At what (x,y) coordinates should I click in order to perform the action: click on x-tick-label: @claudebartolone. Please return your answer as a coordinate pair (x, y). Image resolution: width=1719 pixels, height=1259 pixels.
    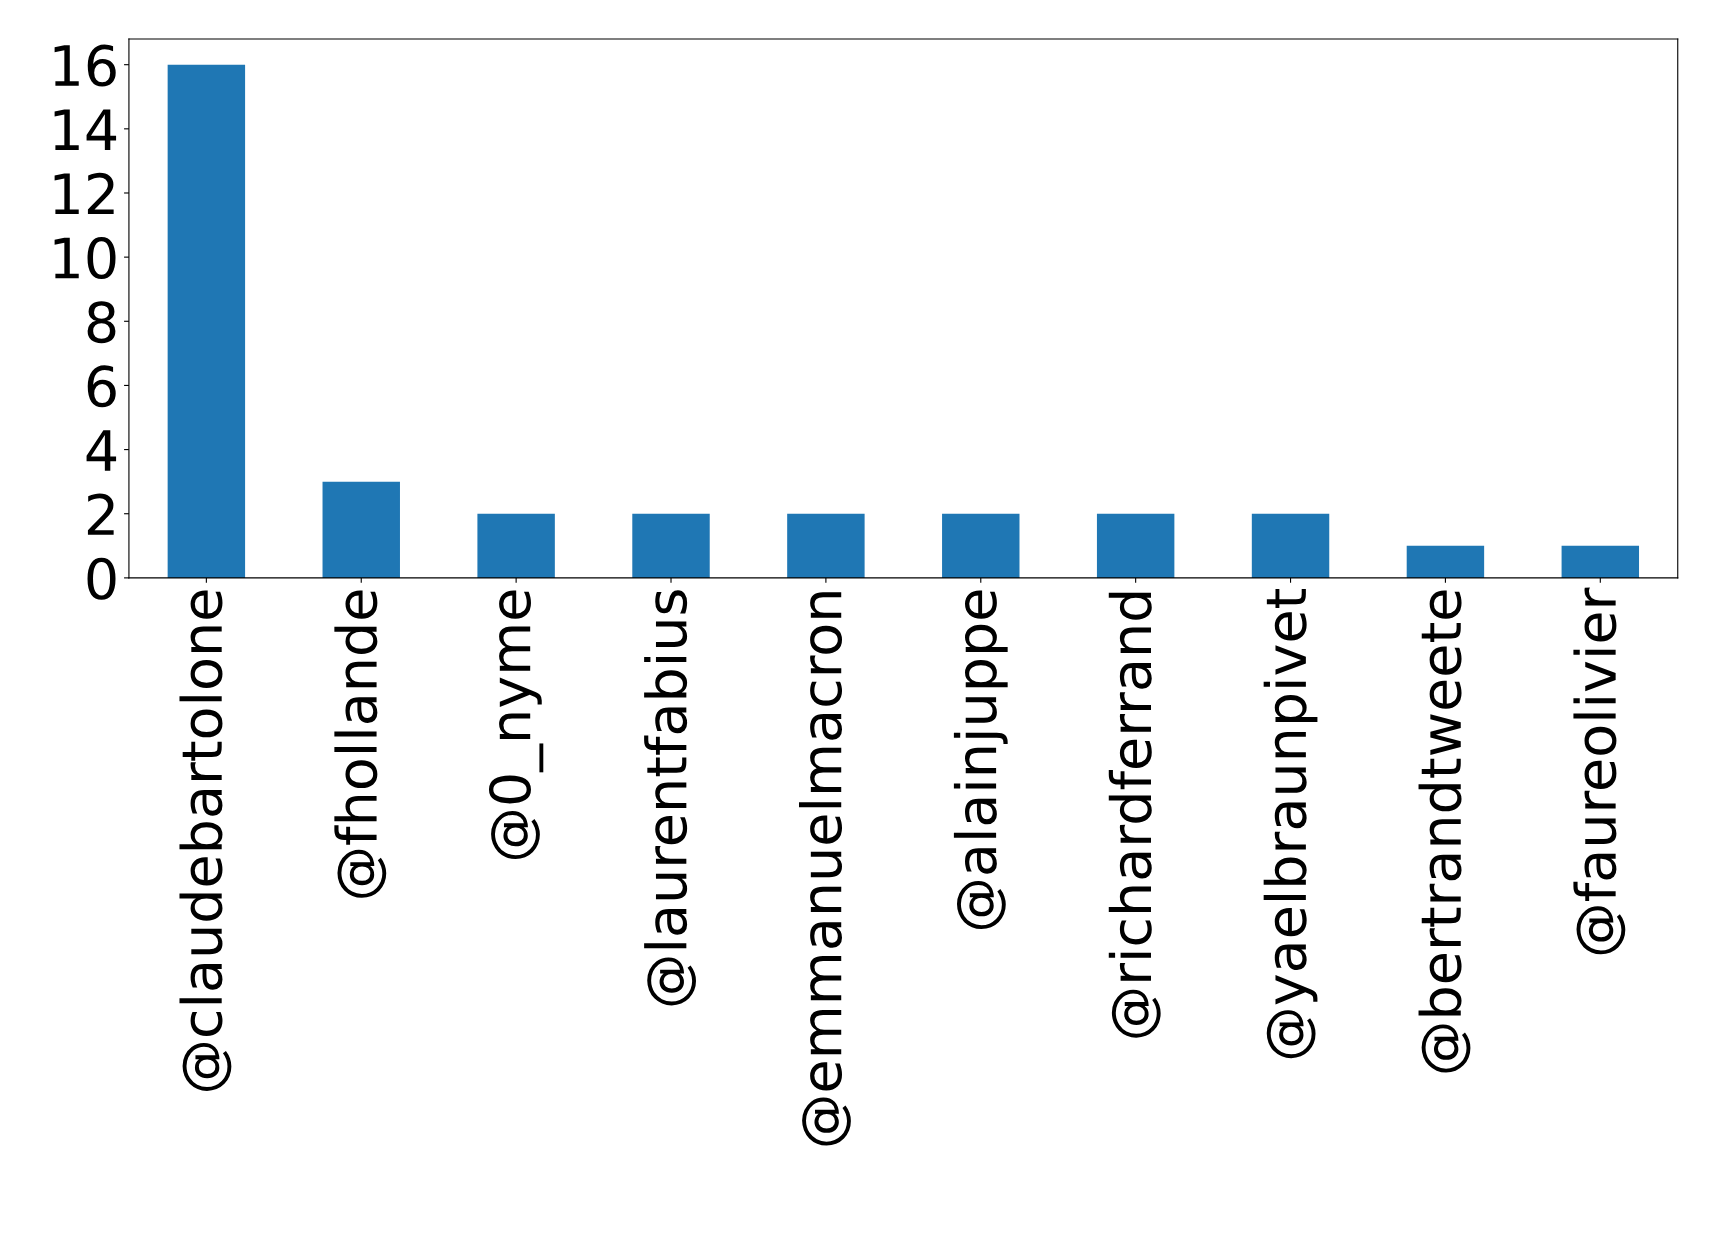
    Looking at the image, I should click on (205, 840).